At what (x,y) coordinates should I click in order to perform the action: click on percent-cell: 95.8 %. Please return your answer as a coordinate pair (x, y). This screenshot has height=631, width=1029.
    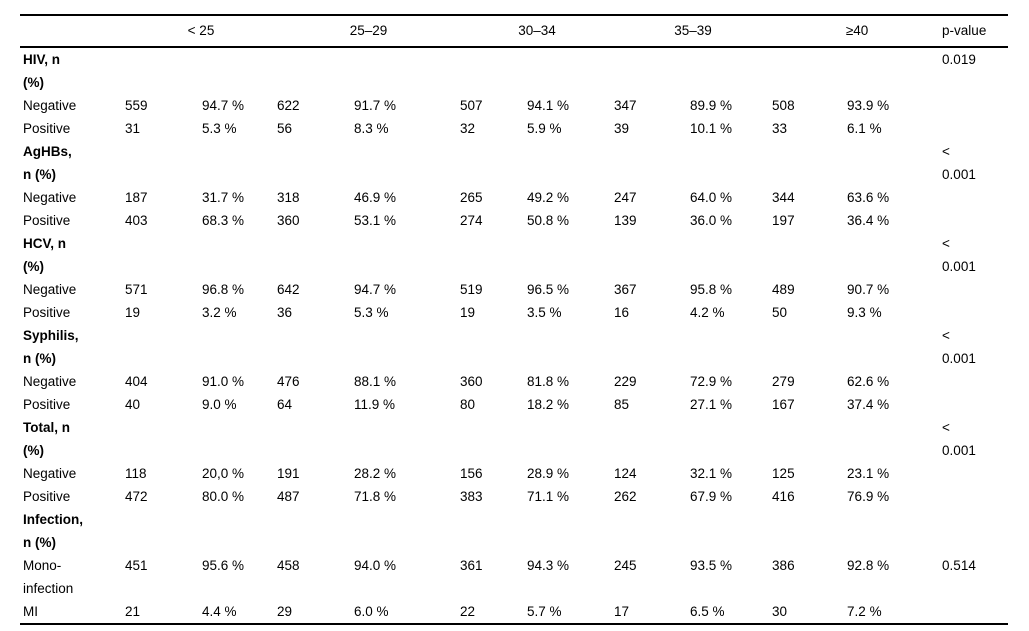
    Looking at the image, I should click on (711, 289).